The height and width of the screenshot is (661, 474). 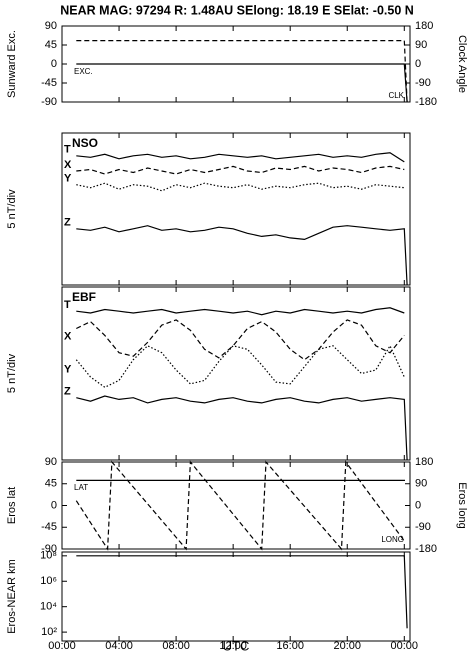 What do you see at coordinates (119, 646) in the screenshot?
I see `x-tick-label: 04:00` at bounding box center [119, 646].